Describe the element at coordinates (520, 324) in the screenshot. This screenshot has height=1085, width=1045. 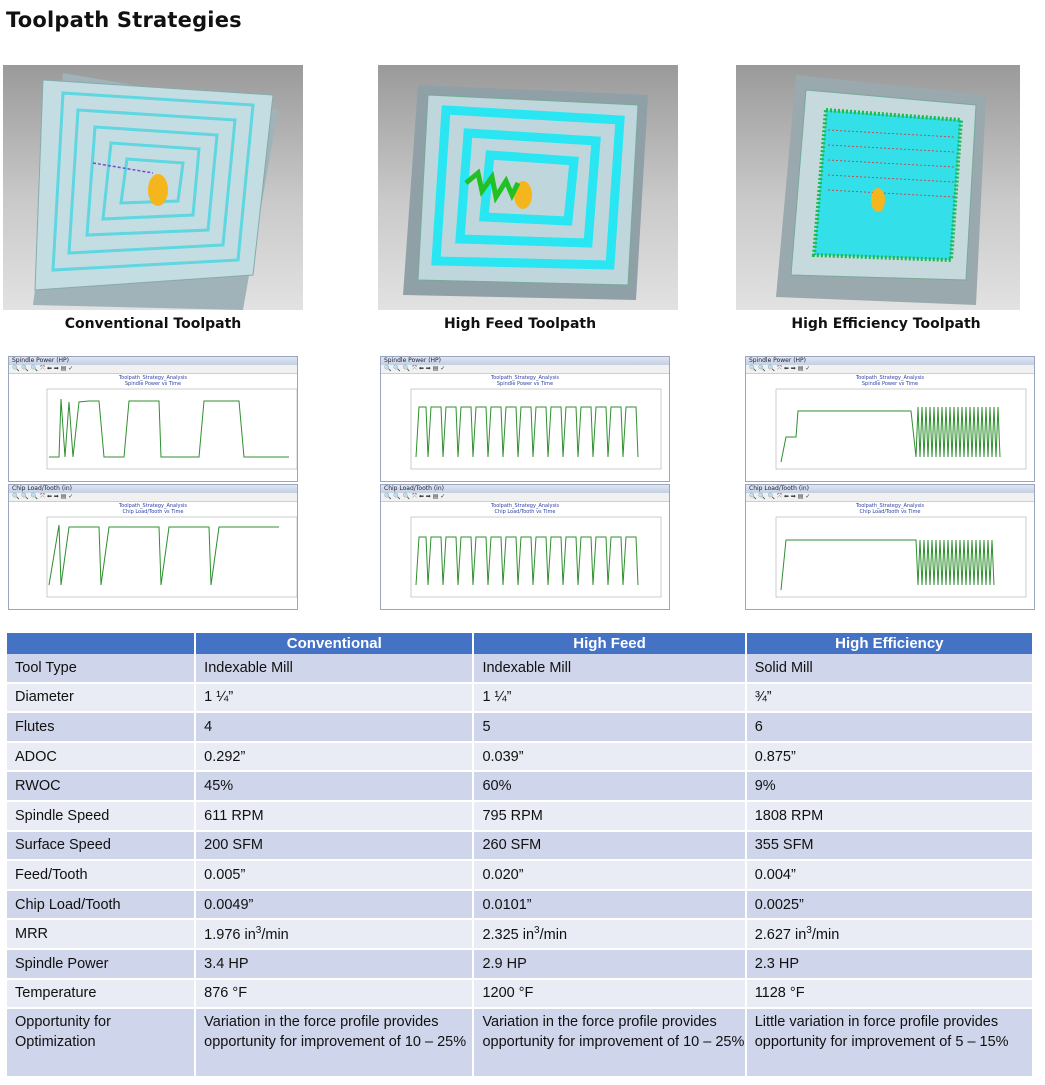
I see `high-feed-toolpath-caption: High Feed Toolpath` at that location.